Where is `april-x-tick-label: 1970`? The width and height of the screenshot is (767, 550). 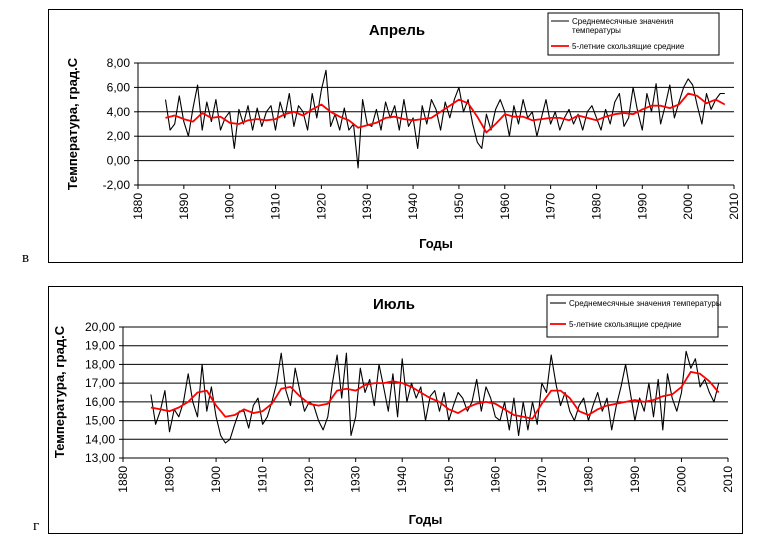
april-x-tick-label: 1970 is located at coordinates (551, 206).